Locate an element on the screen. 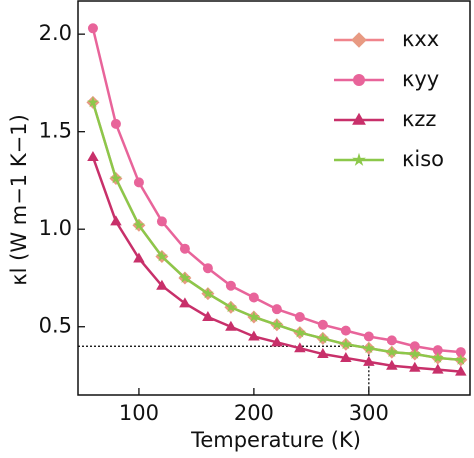 The width and height of the screenshot is (474, 458). y-tick-label: 1.0 is located at coordinates (55, 228).